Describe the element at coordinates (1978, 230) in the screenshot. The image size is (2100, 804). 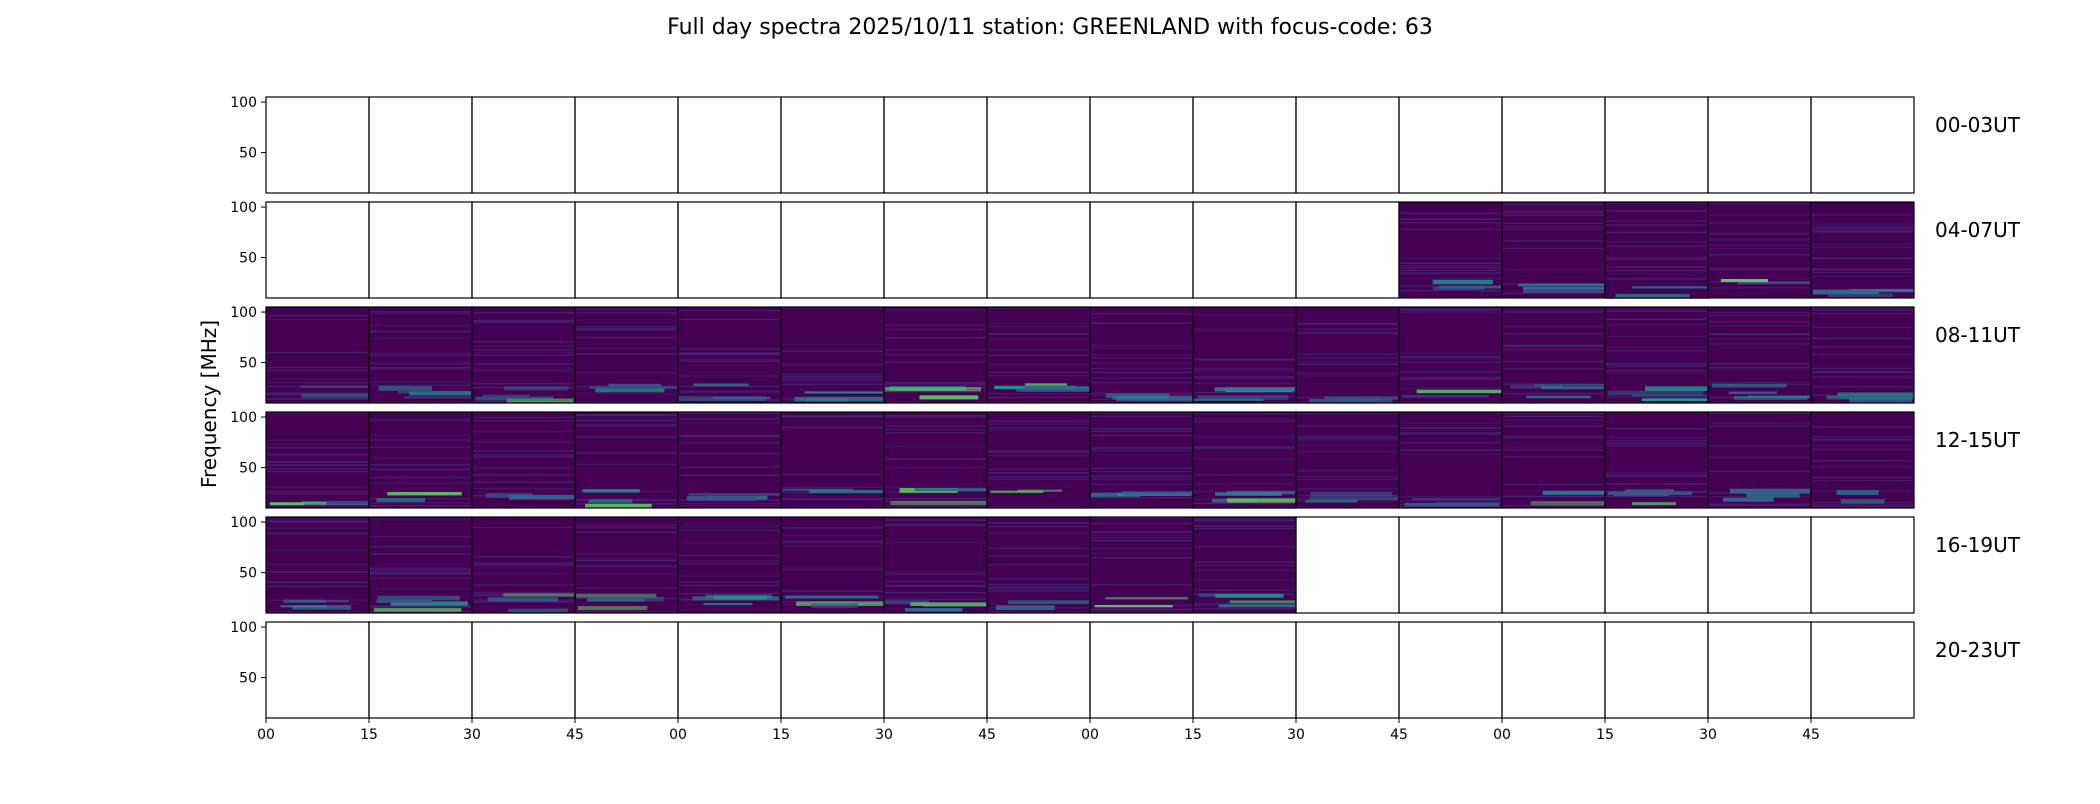
I see `row-label: 04-07UT` at that location.